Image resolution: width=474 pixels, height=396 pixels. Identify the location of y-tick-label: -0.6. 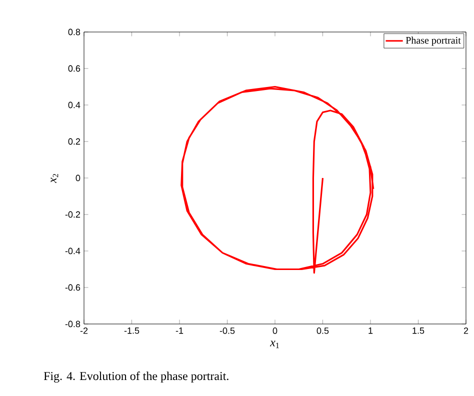
(72, 287).